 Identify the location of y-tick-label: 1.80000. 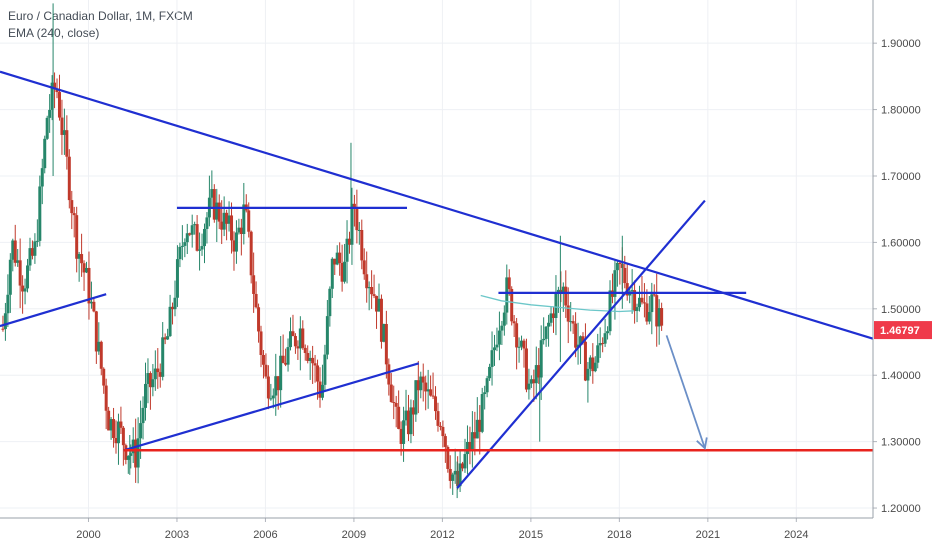
(901, 111).